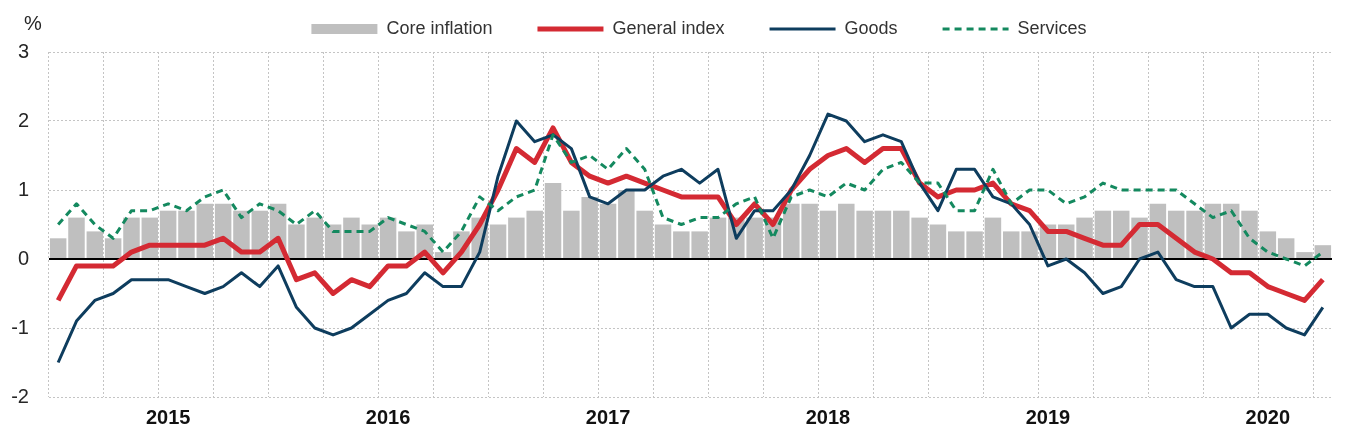 The width and height of the screenshot is (1358, 432). I want to click on y-tick-label: 2, so click(23, 119).